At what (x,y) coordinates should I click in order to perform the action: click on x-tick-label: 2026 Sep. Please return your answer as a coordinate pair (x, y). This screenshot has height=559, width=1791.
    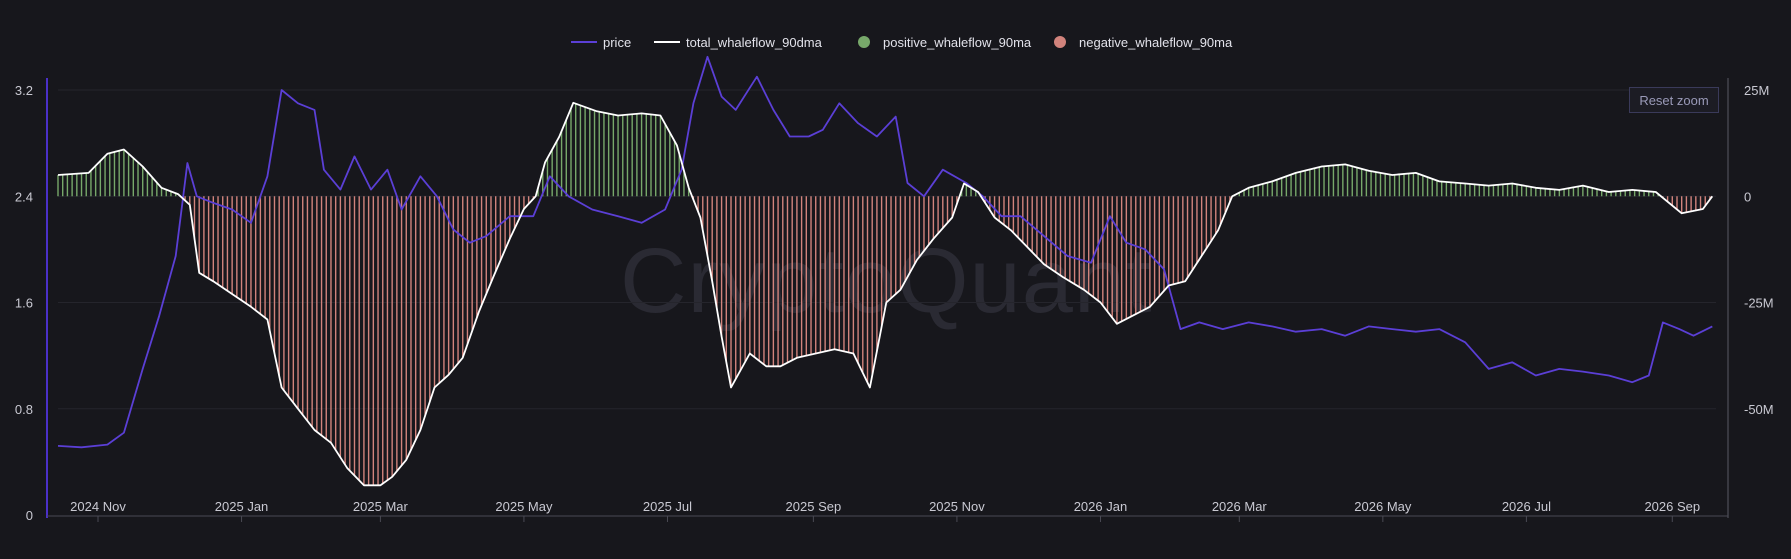
    Looking at the image, I should click on (1672, 506).